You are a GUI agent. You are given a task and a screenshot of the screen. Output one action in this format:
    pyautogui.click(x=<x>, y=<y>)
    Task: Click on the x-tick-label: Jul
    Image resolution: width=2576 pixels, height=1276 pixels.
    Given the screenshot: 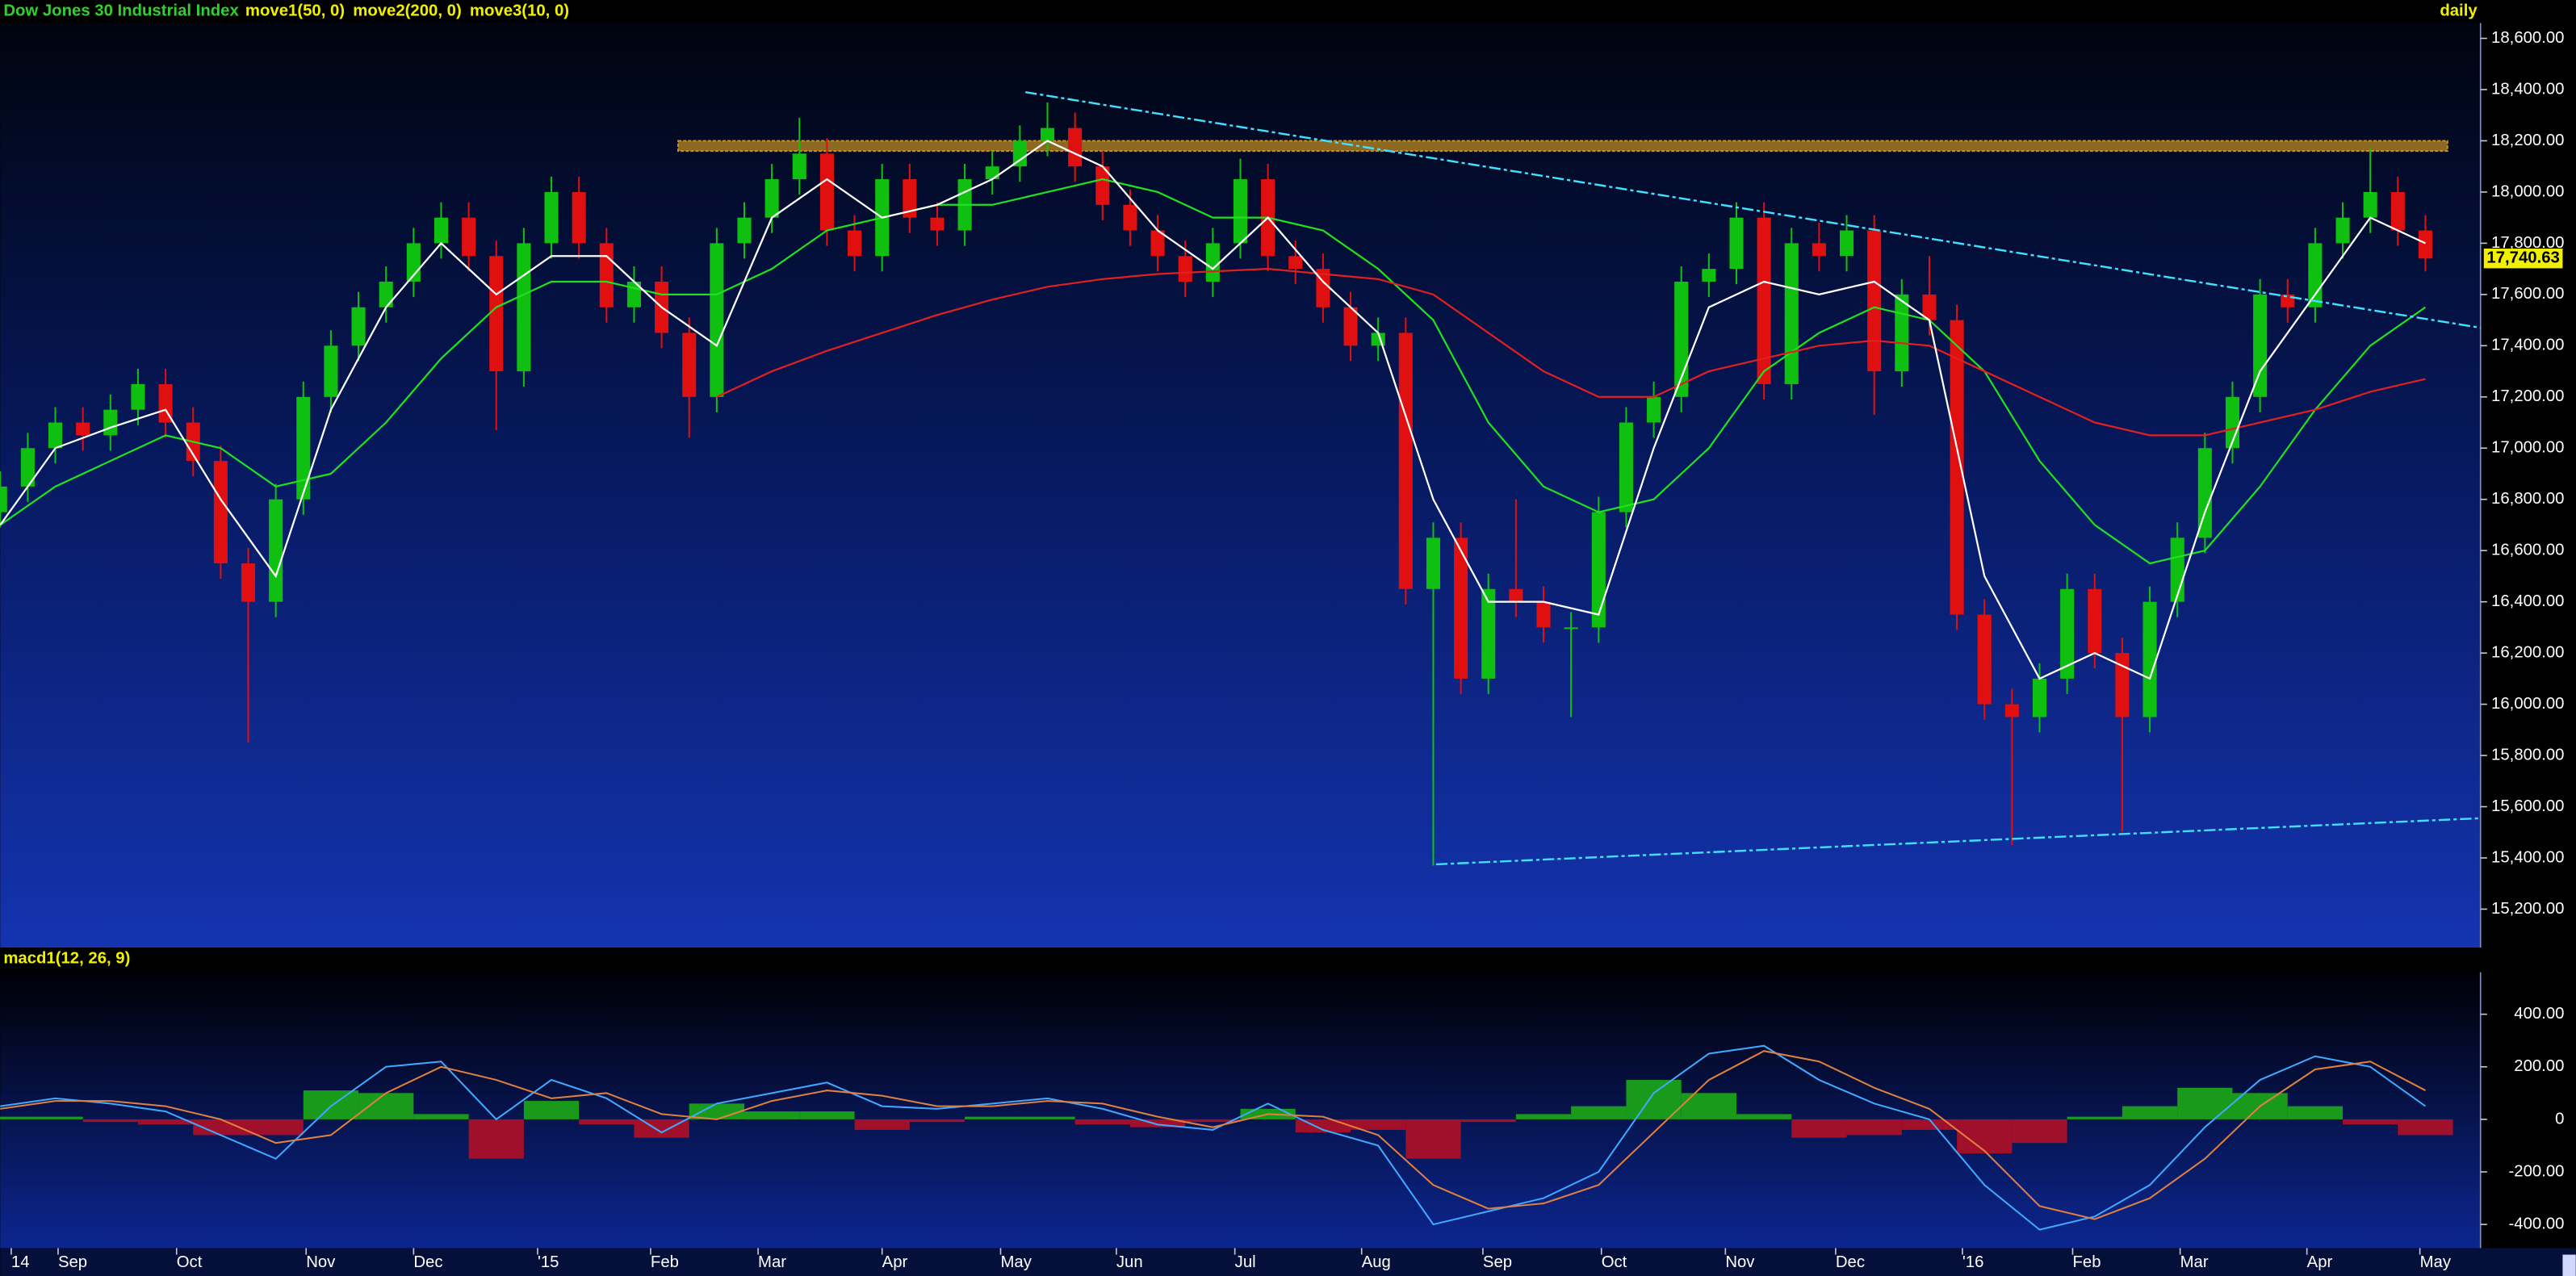 What is the action you would take?
    pyautogui.click(x=1245, y=1262)
    